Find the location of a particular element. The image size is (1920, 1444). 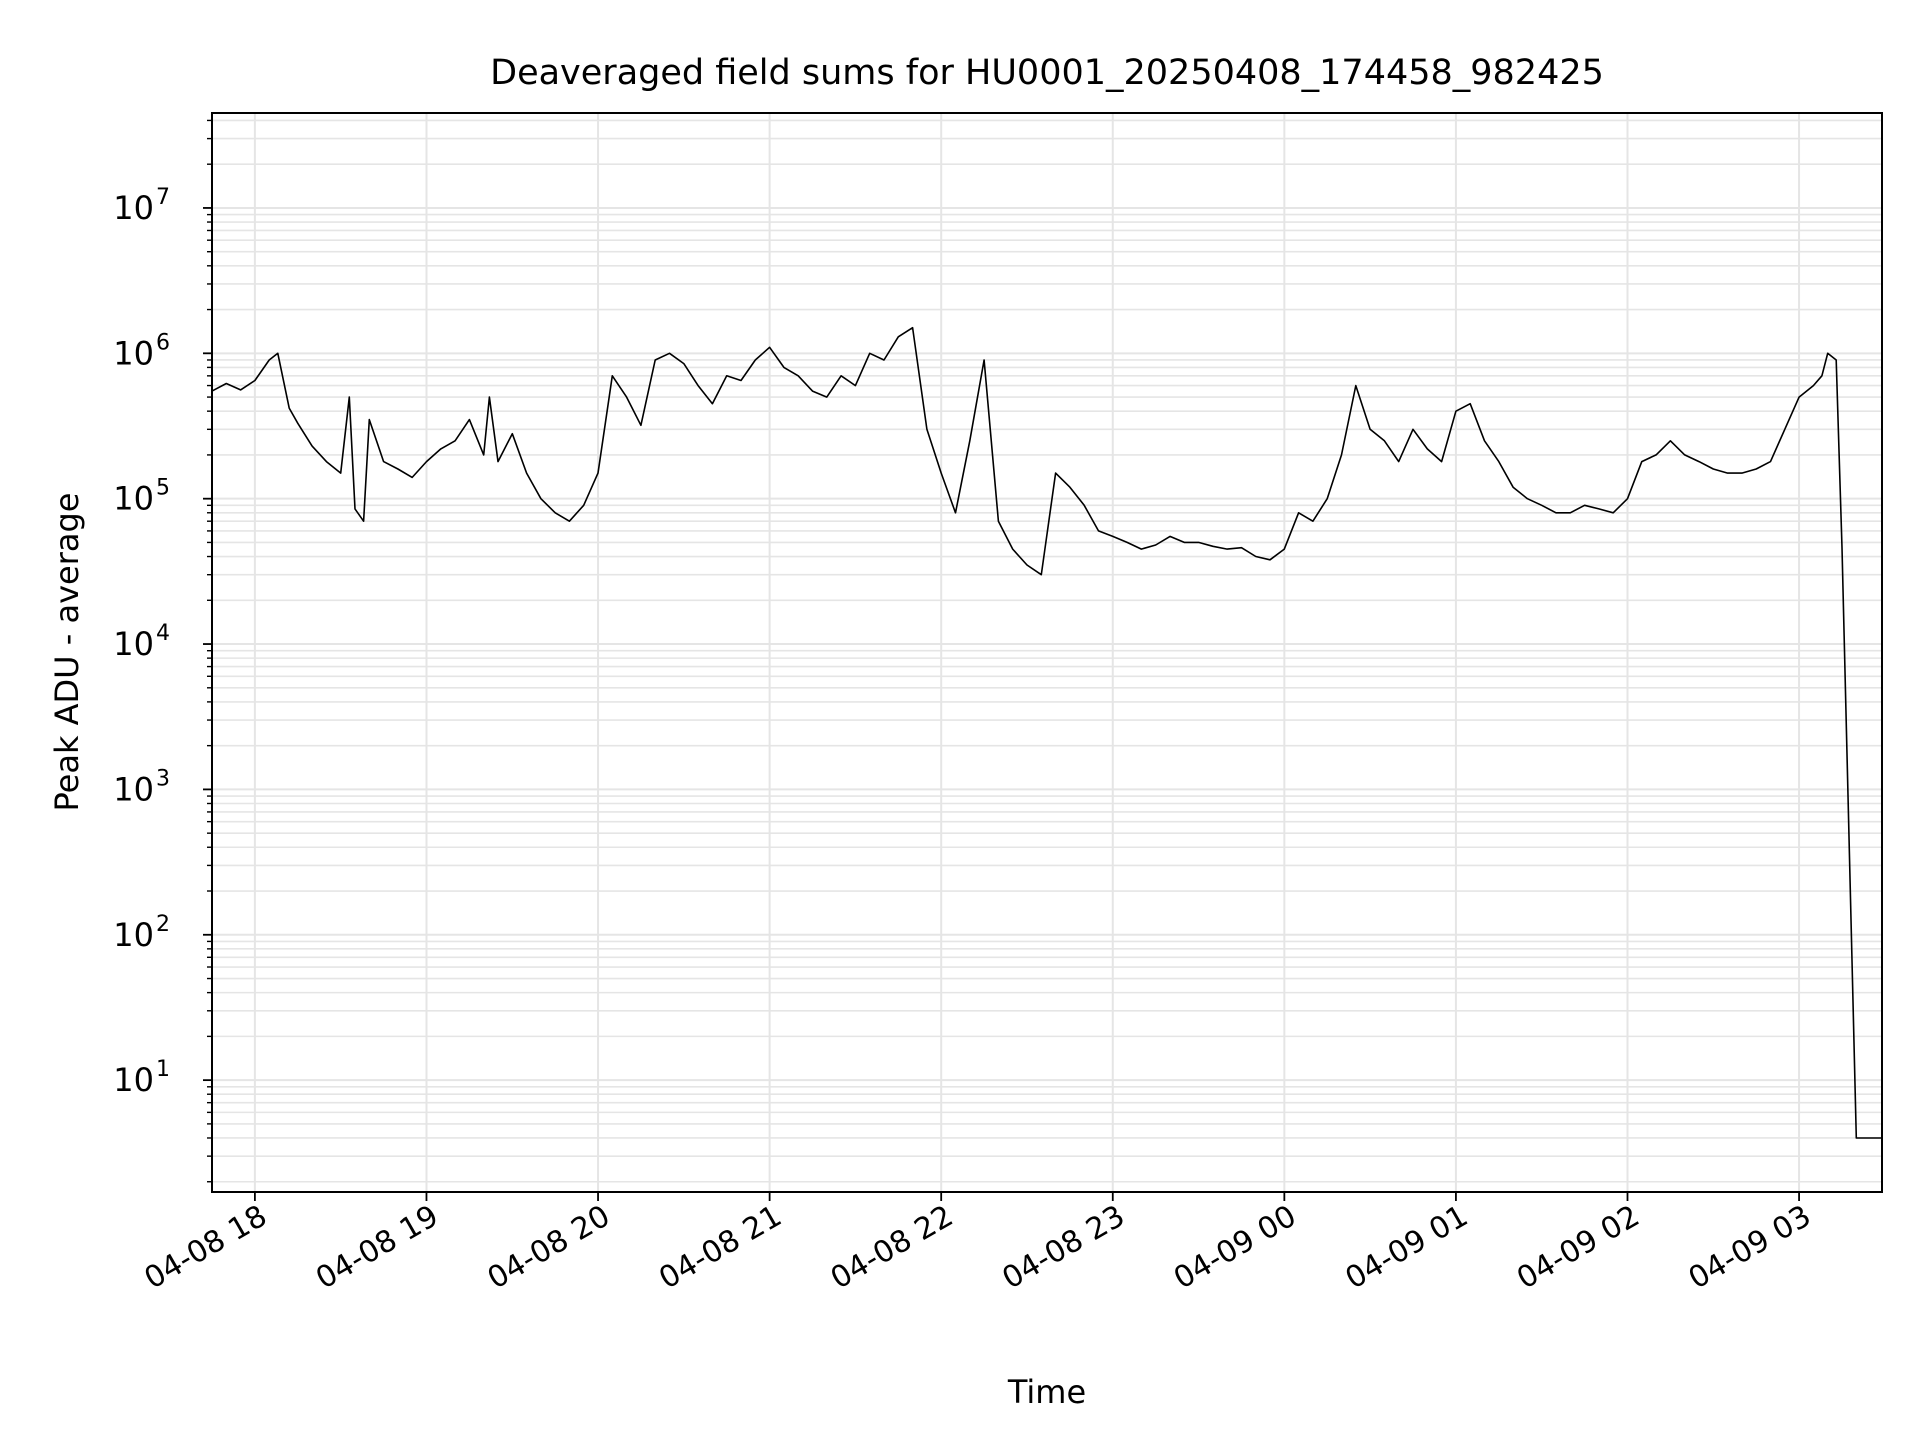

y-tick-label-exponent: 5 is located at coordinates (163, 488).